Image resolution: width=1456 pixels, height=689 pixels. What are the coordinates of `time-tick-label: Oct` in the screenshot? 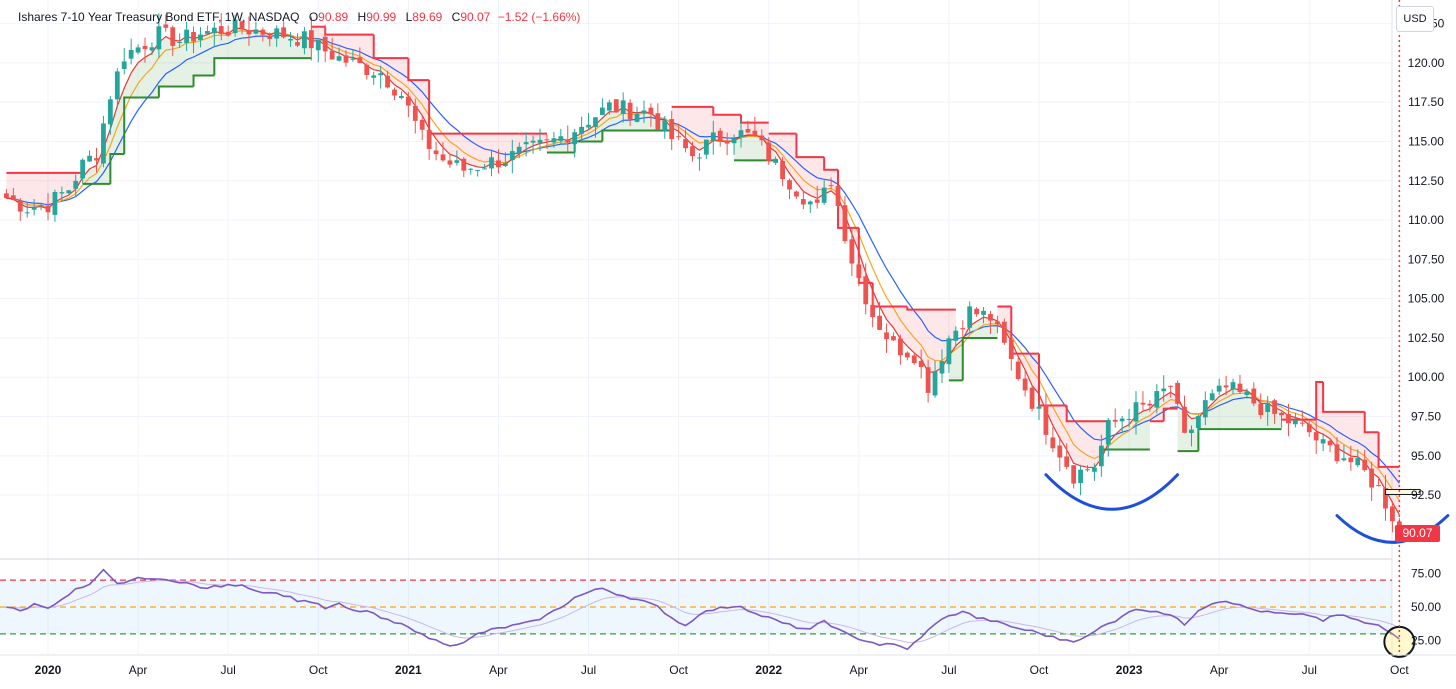 It's located at (1039, 670).